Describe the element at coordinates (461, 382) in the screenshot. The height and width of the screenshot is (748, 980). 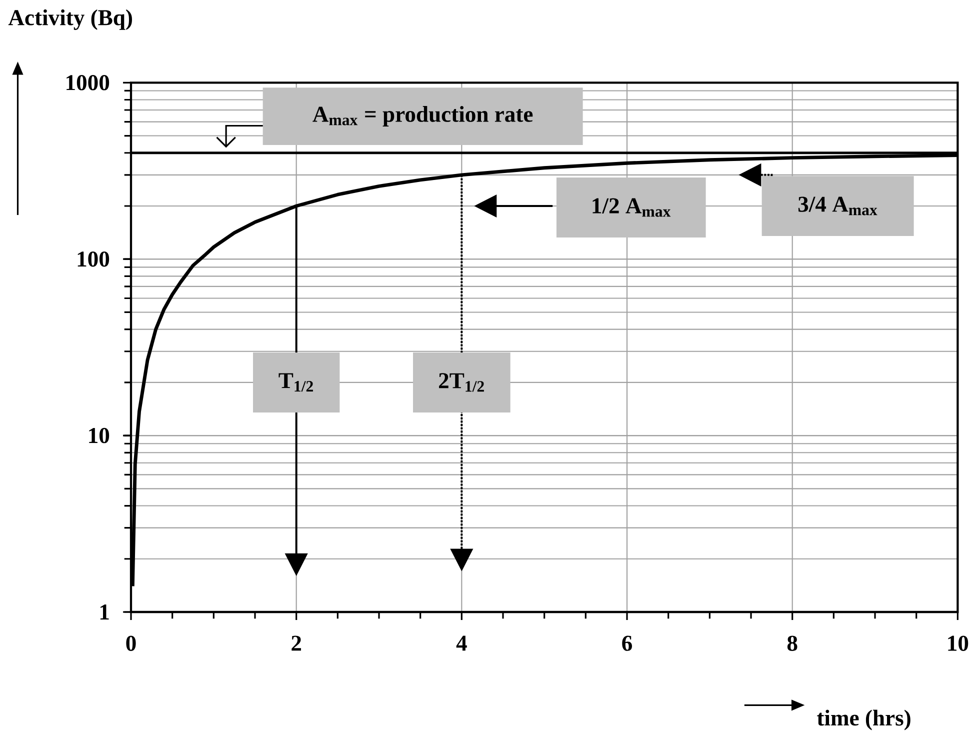
I see `annotation: 2T$_{1/2}$` at that location.